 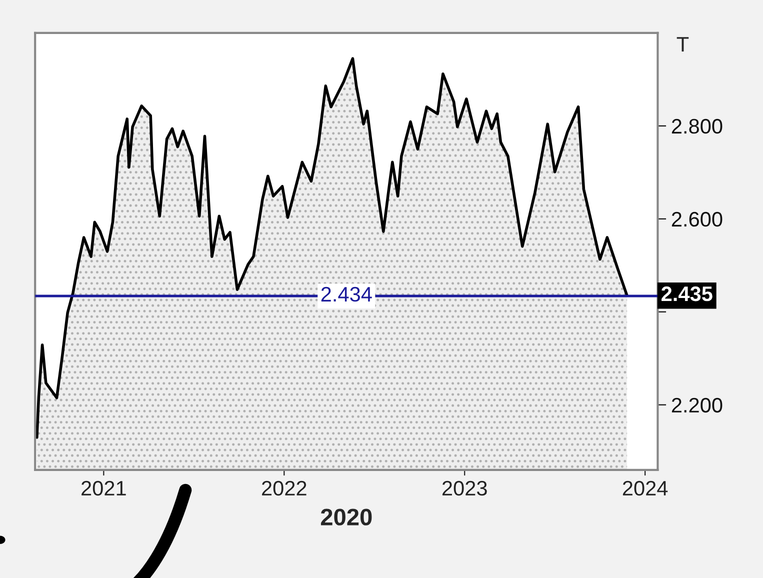 I want to click on ref-line-label: 2.434, so click(x=346, y=294).